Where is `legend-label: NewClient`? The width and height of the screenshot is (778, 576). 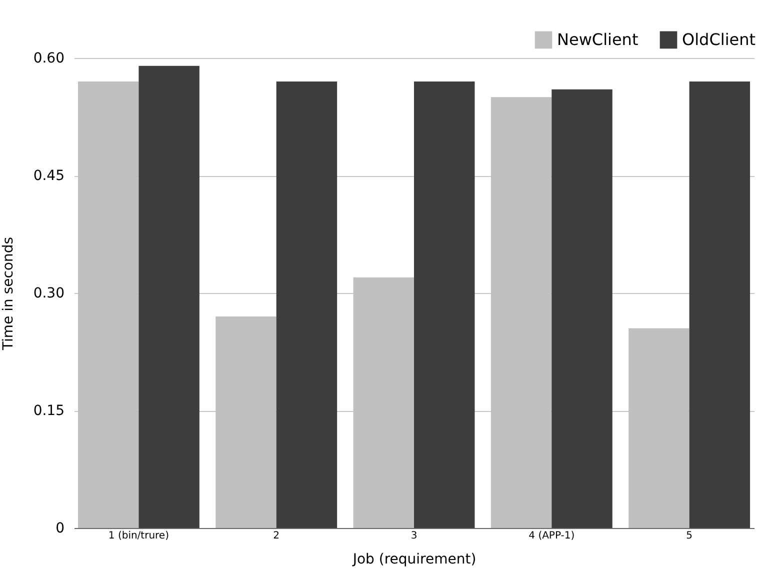
legend-label: NewClient is located at coordinates (597, 39).